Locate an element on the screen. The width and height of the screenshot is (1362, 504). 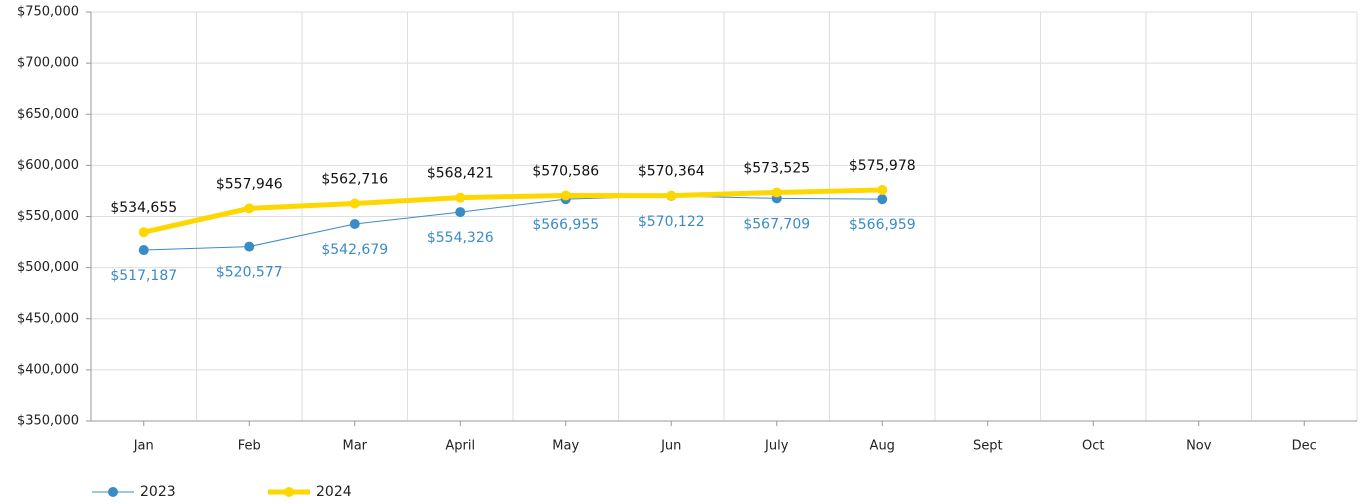
x-tick-label: Nov is located at coordinates (1199, 446).